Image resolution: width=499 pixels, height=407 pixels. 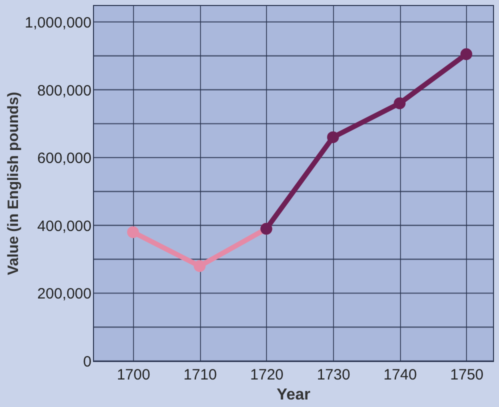 What do you see at coordinates (400, 375) in the screenshot?
I see `x-tick-label: 1740` at bounding box center [400, 375].